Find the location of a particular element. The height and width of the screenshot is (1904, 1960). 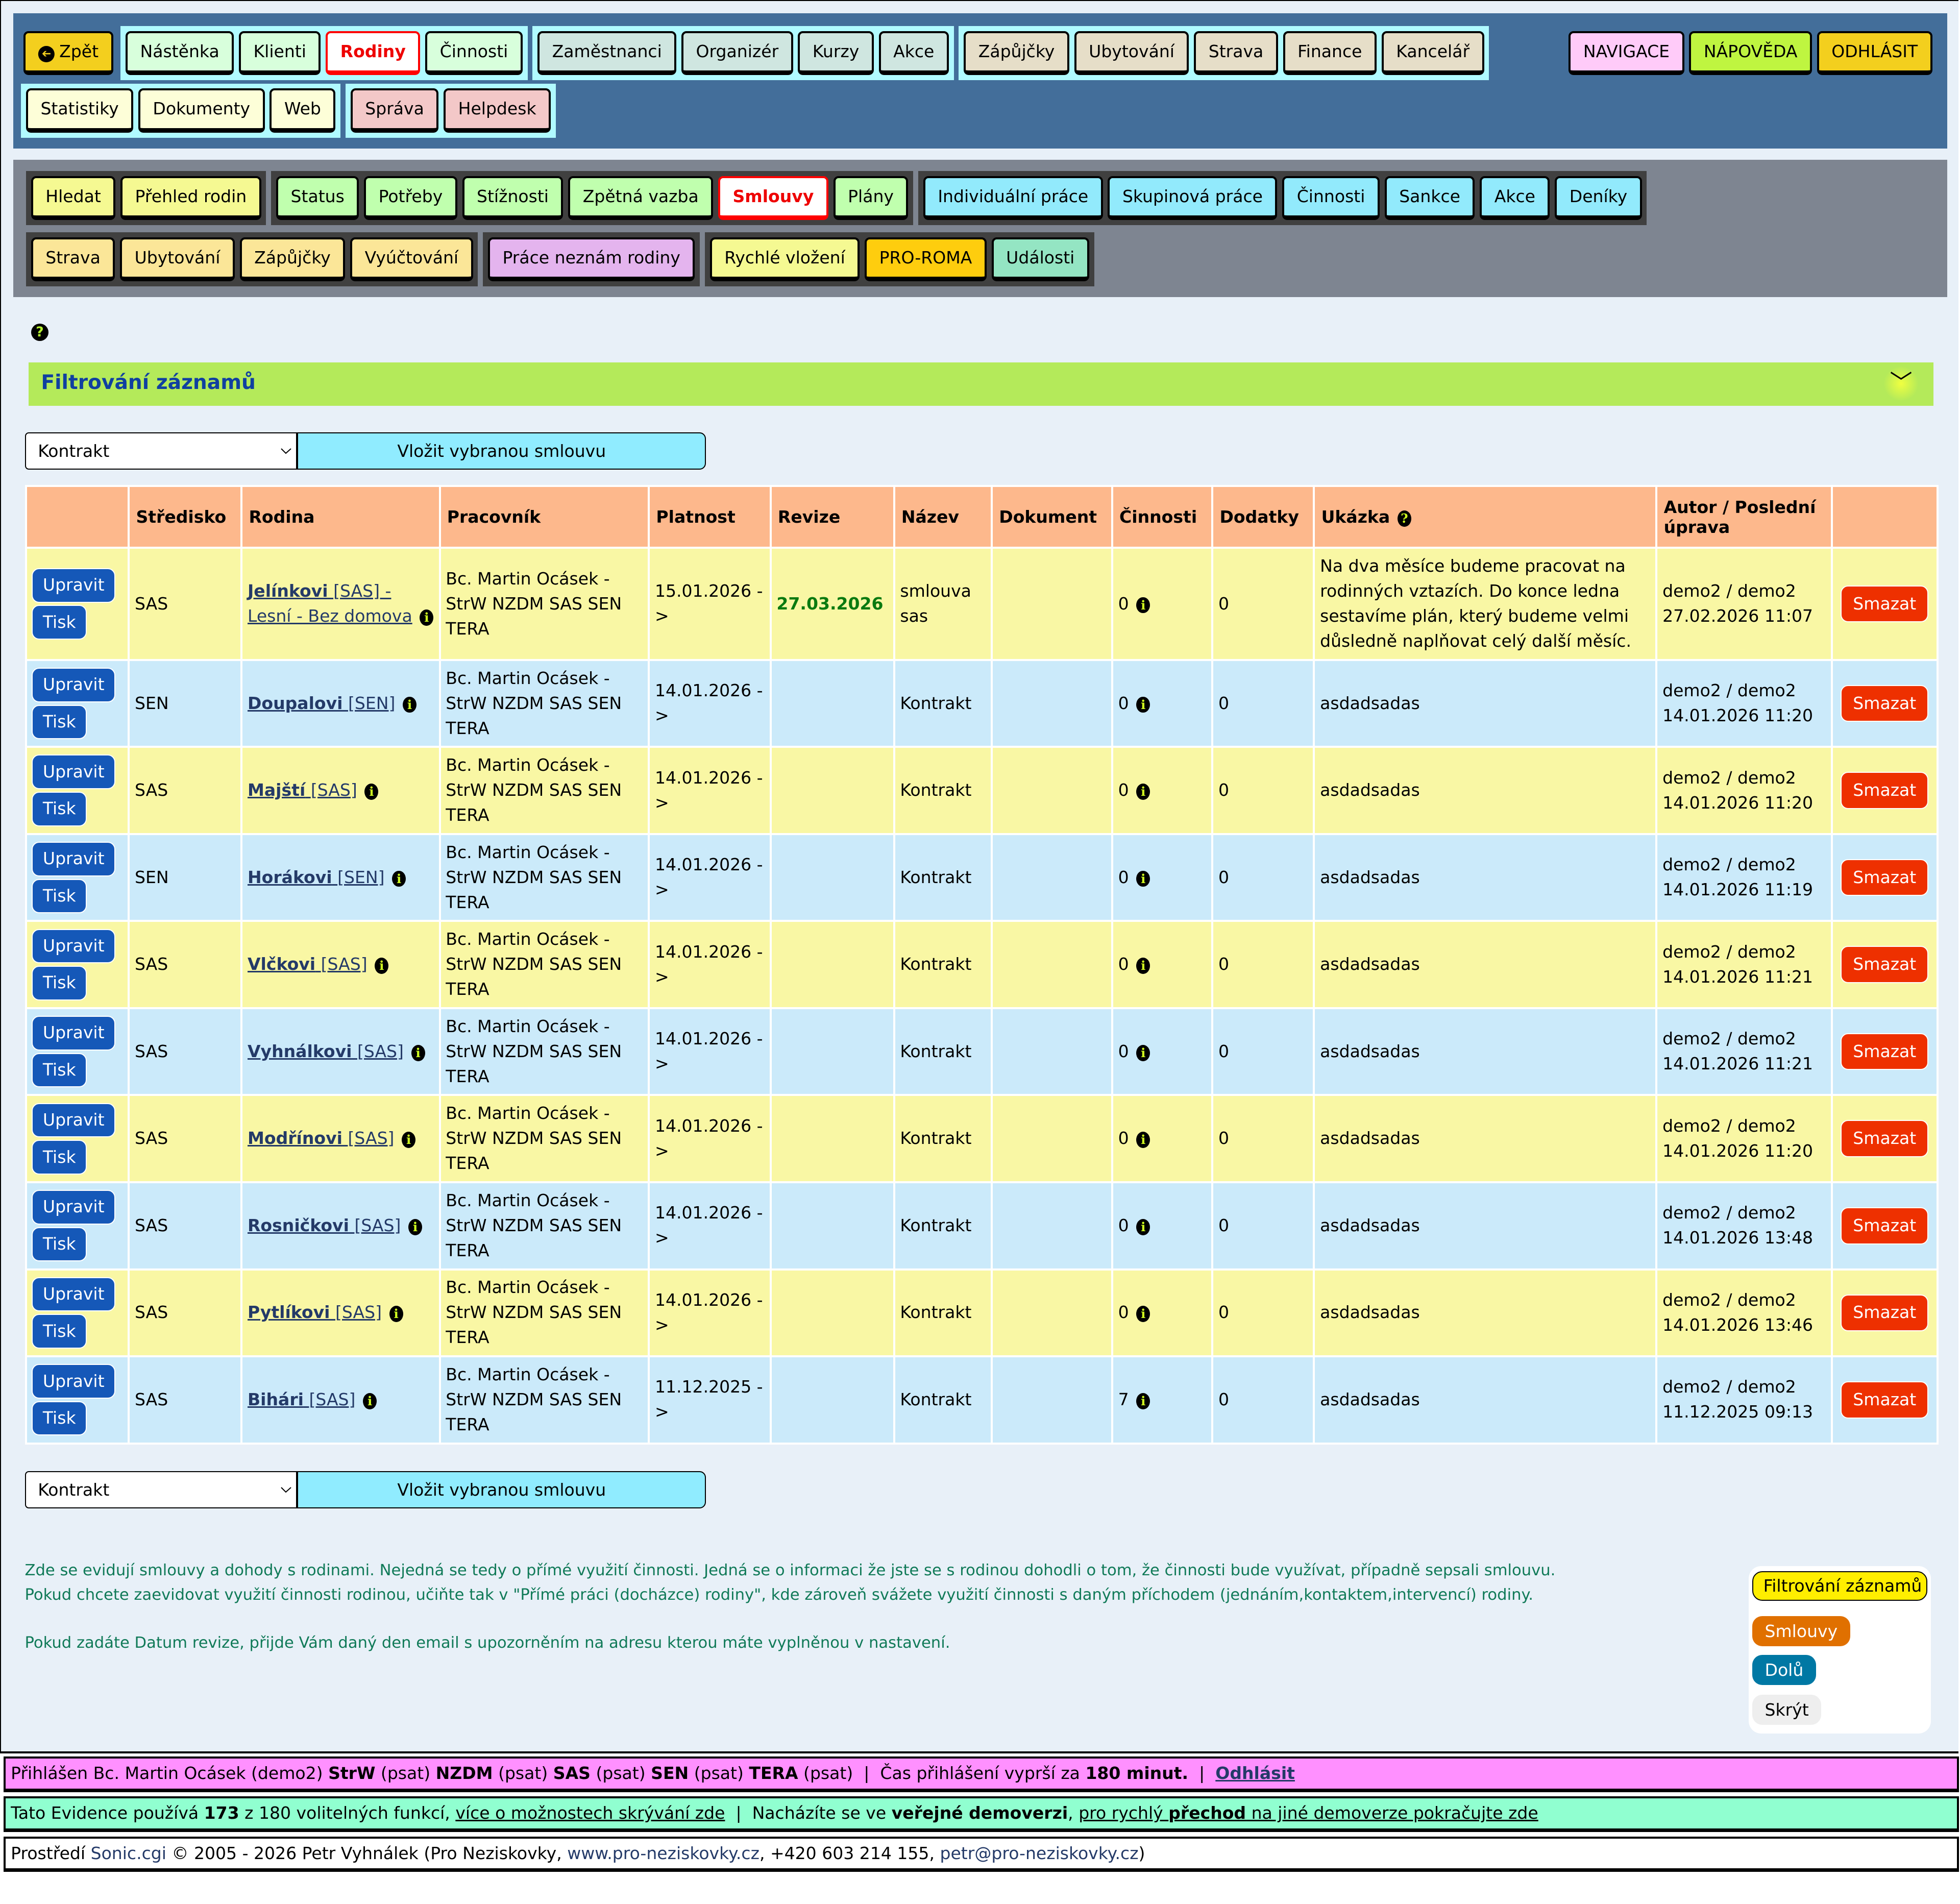

nav-web: Web is located at coordinates (303, 110).